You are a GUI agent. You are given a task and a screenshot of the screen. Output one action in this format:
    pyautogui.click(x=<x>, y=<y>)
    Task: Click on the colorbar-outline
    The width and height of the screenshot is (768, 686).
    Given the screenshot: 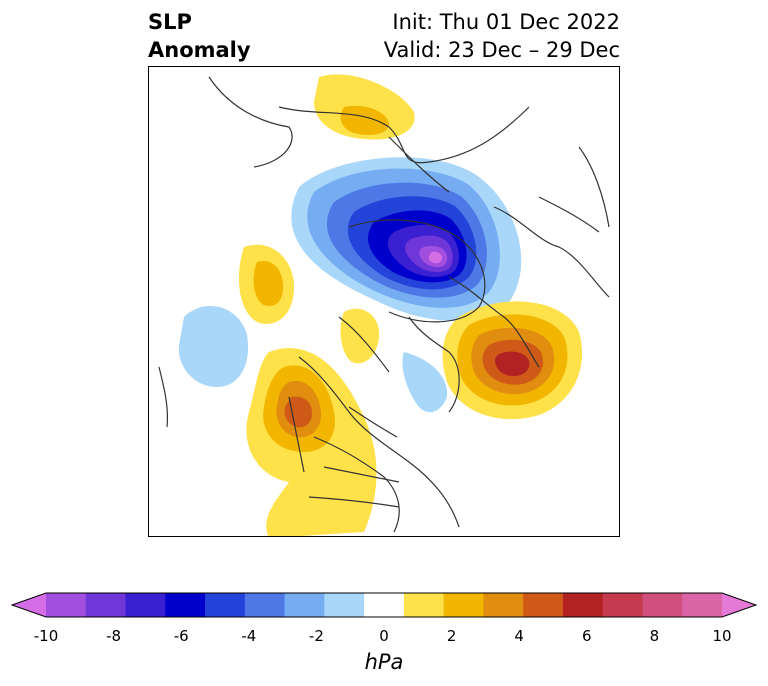 What is the action you would take?
    pyautogui.click(x=384, y=605)
    